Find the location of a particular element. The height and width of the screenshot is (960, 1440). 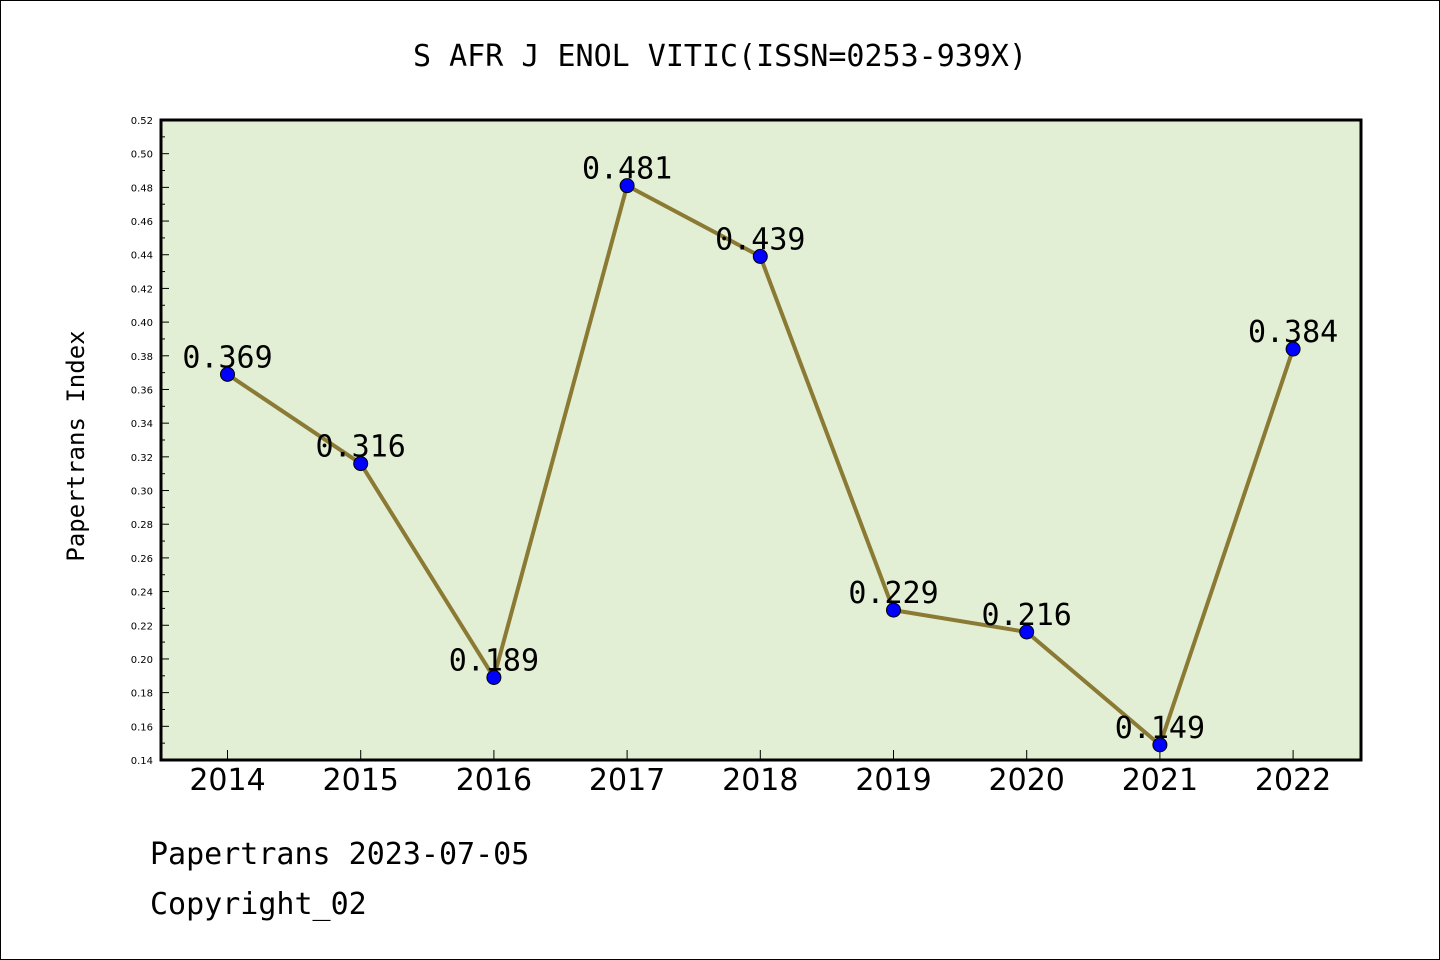

y-tick-label: 0.22 is located at coordinates (142, 626).